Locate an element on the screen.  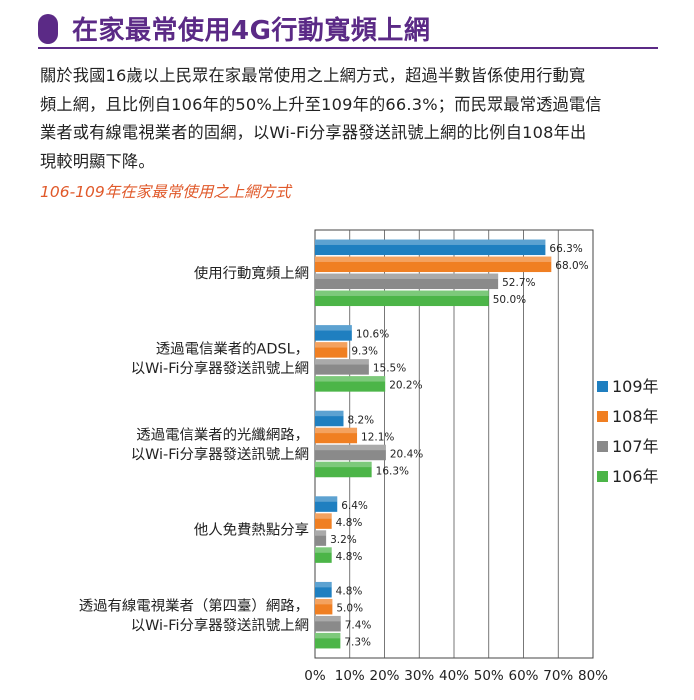
title-divider is located at coordinates (348, 48).